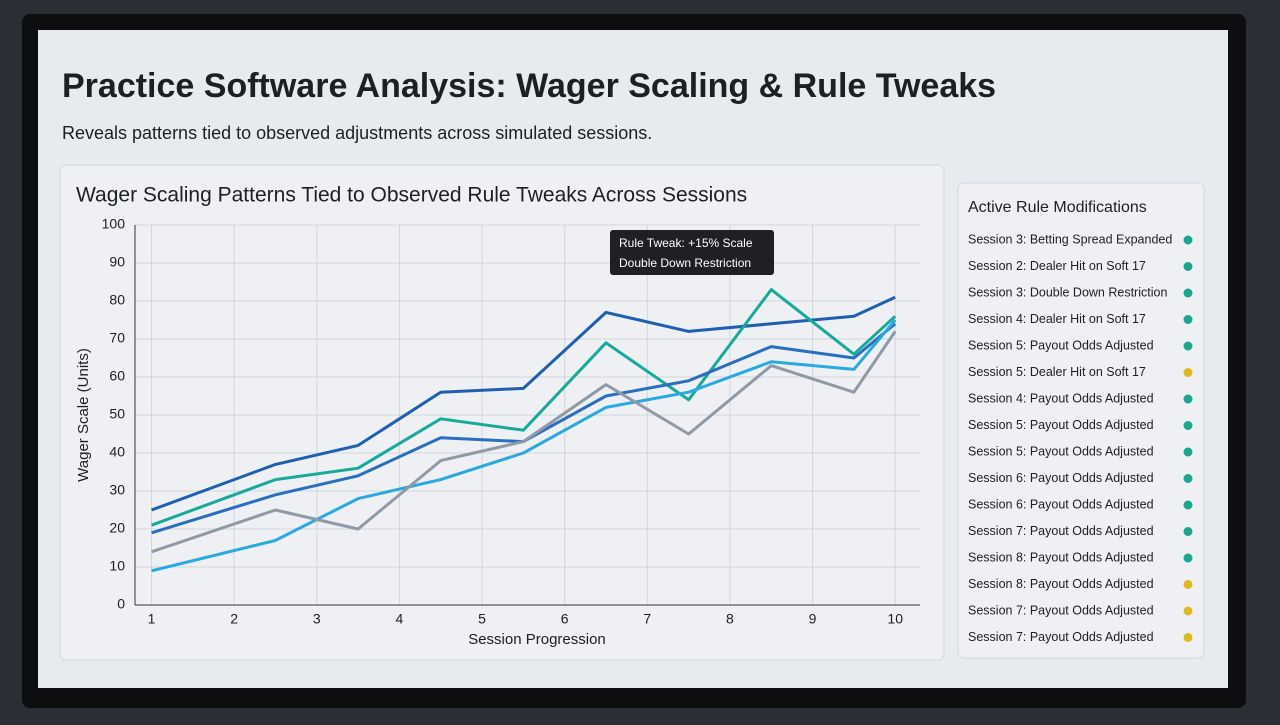 This screenshot has height=725, width=1280. I want to click on y-tick-label: 40, so click(117, 452).